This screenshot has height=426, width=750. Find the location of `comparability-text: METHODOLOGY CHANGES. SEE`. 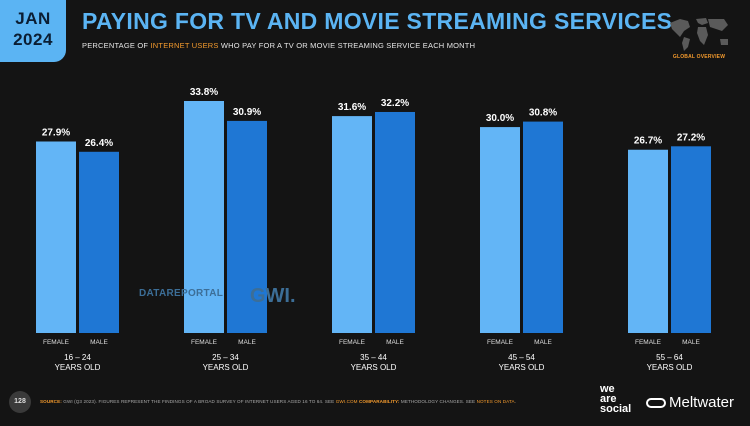

comparability-text: METHODOLOGY CHANGES. SEE is located at coordinates (438, 401).